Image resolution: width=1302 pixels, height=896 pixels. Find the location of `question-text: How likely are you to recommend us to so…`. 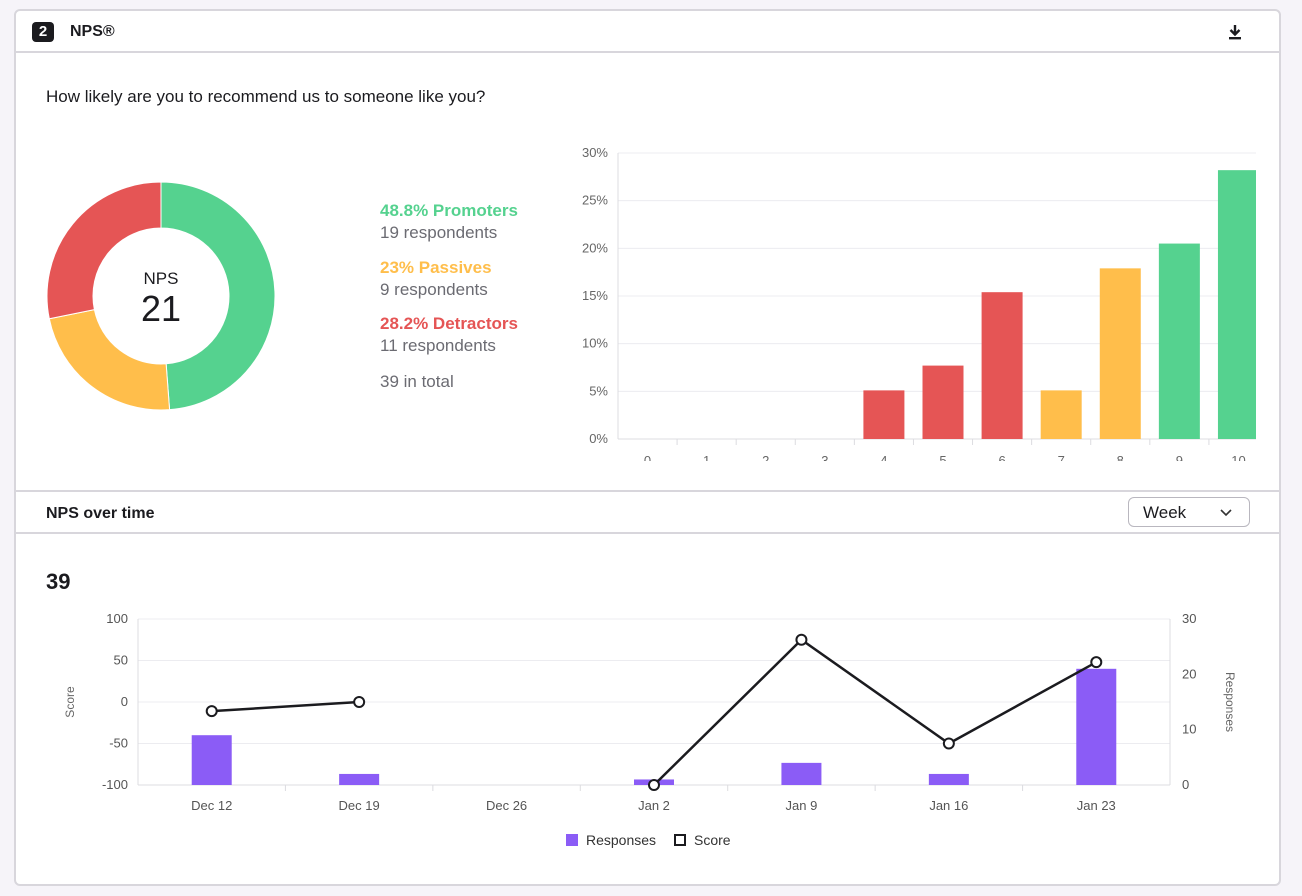

question-text: How likely are you to recommend us to so… is located at coordinates (266, 96).